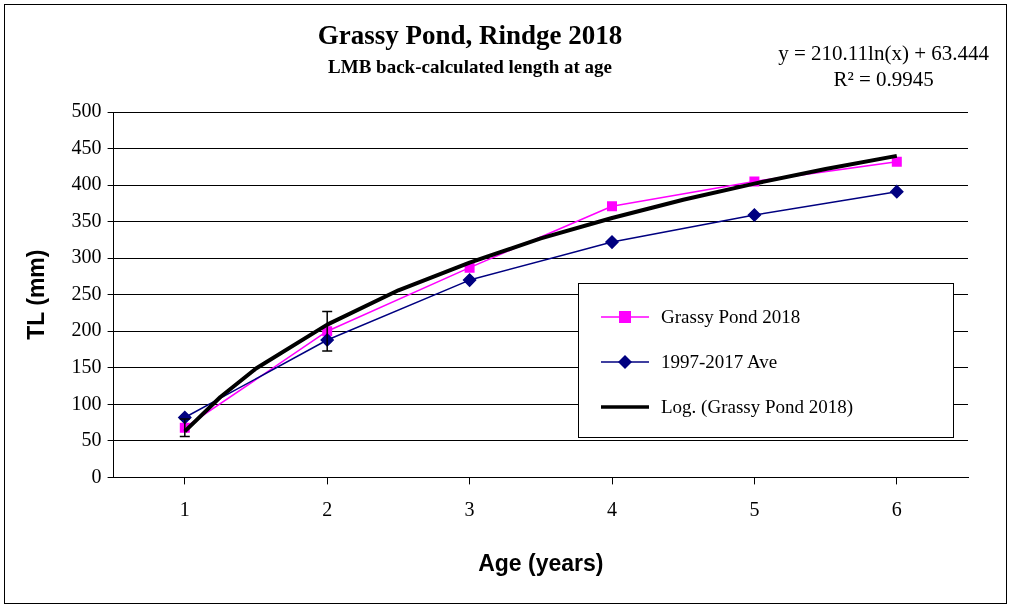 This screenshot has width=1013, height=610. I want to click on y-tick-label: 150, so click(86, 366).